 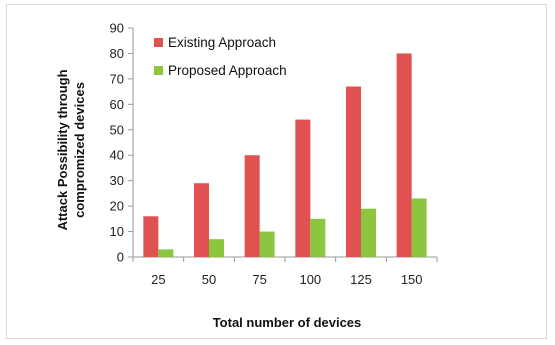 I want to click on y-tick-label: 0, so click(x=120, y=257).